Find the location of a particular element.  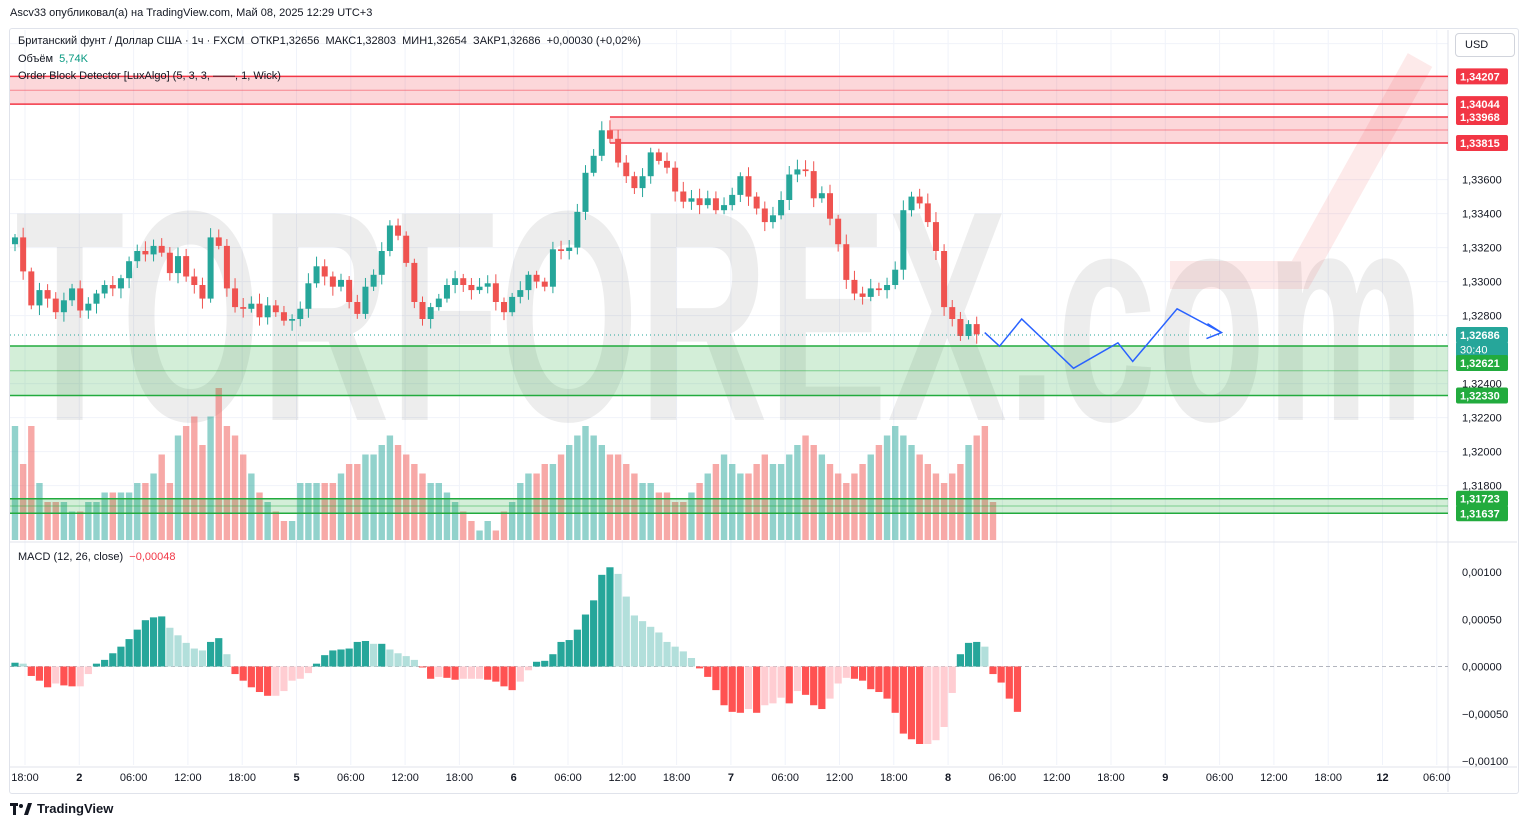

macd-label: MACD (12, 26, close) is located at coordinates (71, 557).